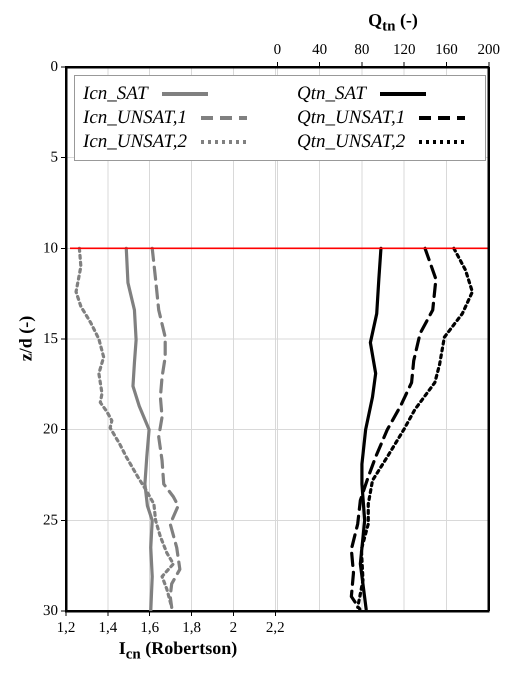 This screenshot has height=678, width=511. What do you see at coordinates (320, 50) in the screenshot?
I see `x2-tick-label: 40` at bounding box center [320, 50].